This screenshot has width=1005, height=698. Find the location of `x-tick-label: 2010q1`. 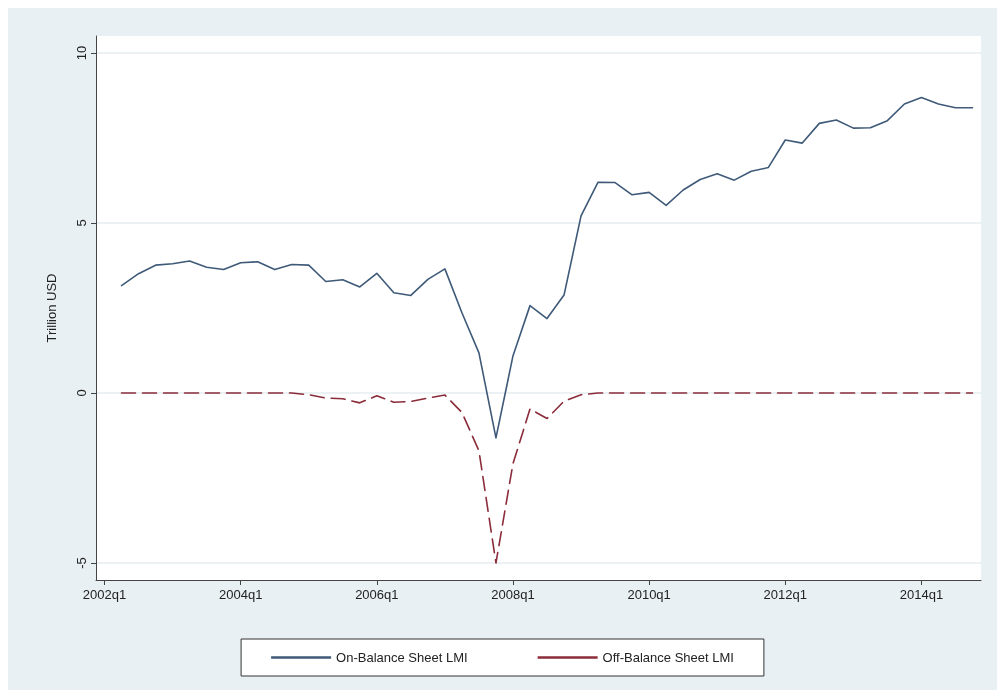

x-tick-label: 2010q1 is located at coordinates (649, 594).